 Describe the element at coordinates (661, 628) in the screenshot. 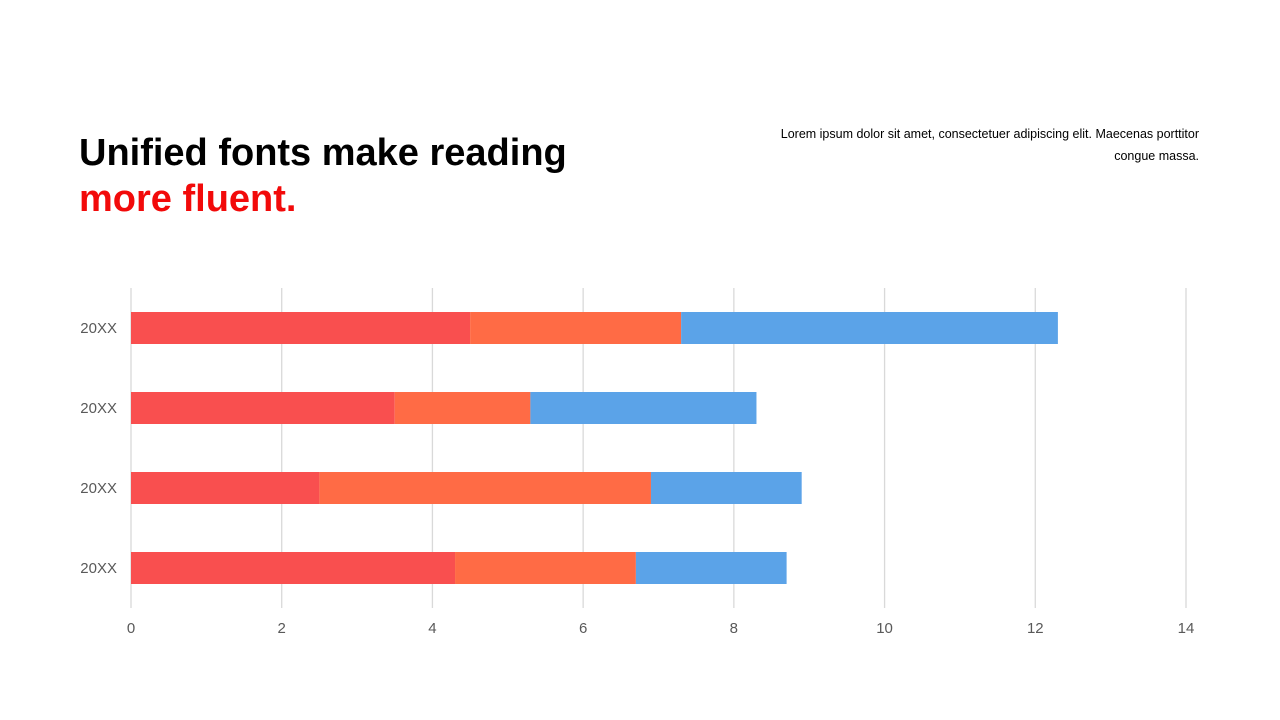

I see `x-axis-ticks: 0 2 4 6 8 10 12 14` at that location.